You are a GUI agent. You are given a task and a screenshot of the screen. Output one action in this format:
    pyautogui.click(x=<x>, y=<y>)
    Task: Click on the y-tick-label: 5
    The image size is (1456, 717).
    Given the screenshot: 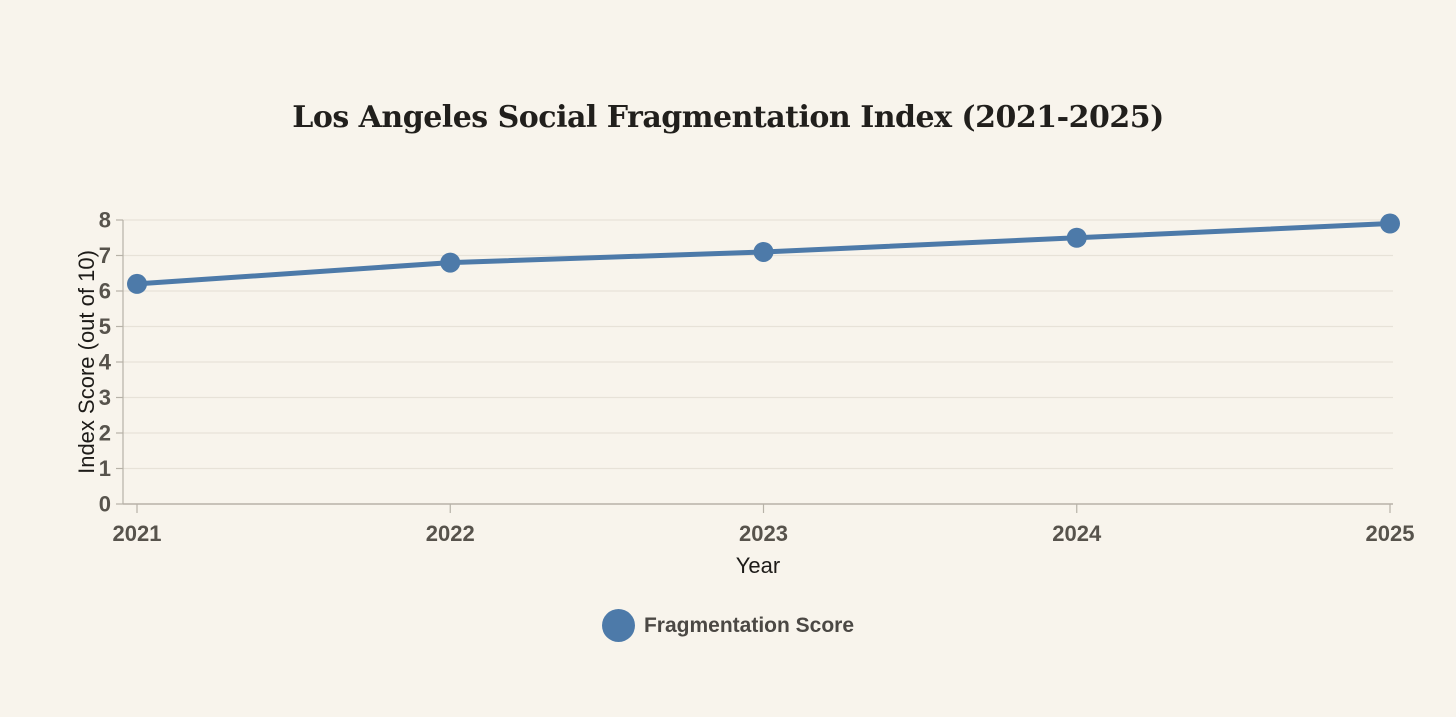 What is the action you would take?
    pyautogui.click(x=105, y=326)
    